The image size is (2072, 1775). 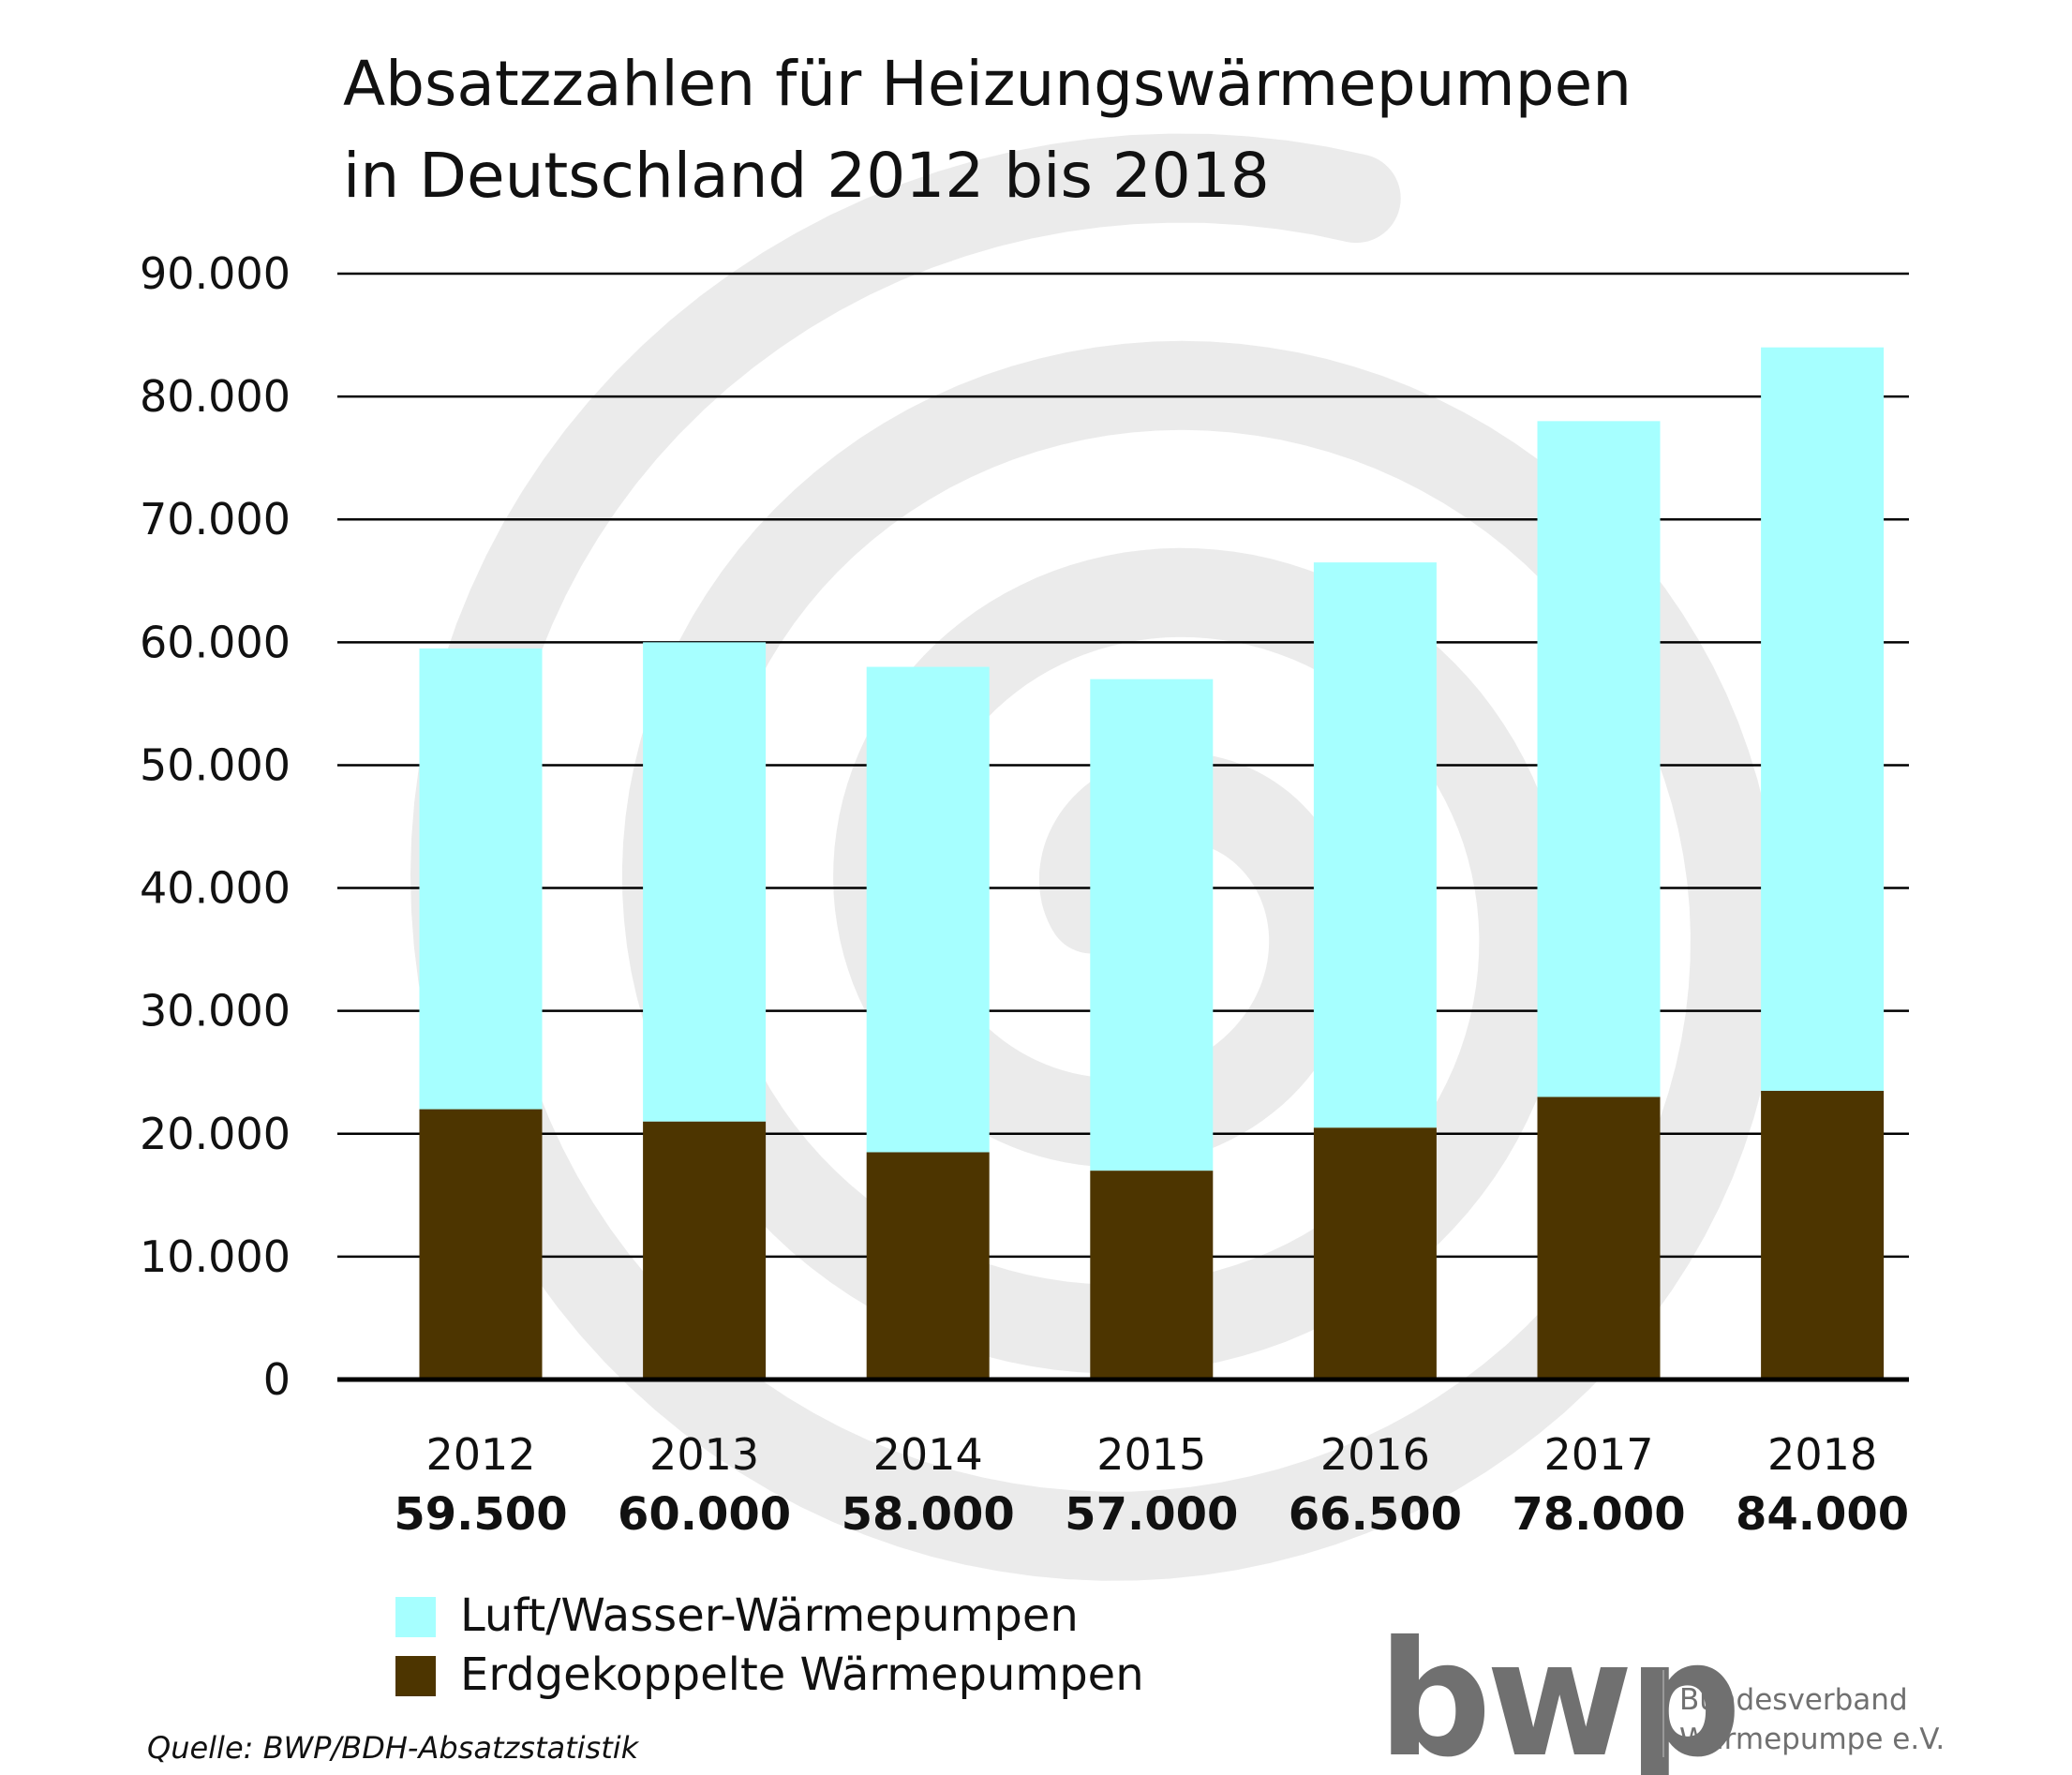 I want to click on x-tick-label: 2014, so click(x=928, y=1454).